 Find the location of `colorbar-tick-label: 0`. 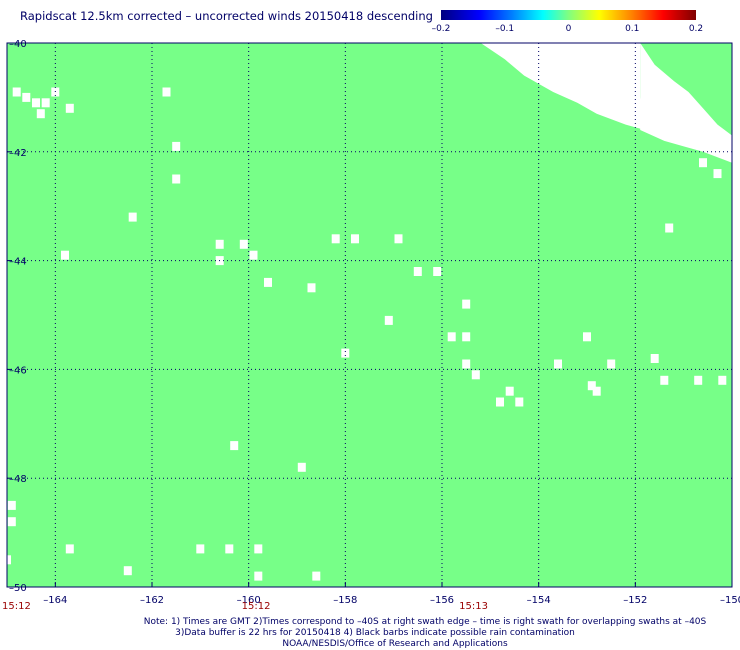

colorbar-tick-label: 0 is located at coordinates (569, 29).